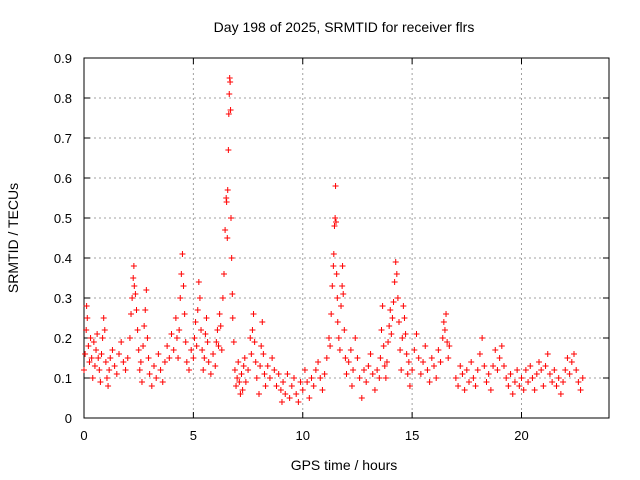 Image resolution: width=640 pixels, height=480 pixels. What do you see at coordinates (63, 58) in the screenshot?
I see `y-tick-label: 0.9` at bounding box center [63, 58].